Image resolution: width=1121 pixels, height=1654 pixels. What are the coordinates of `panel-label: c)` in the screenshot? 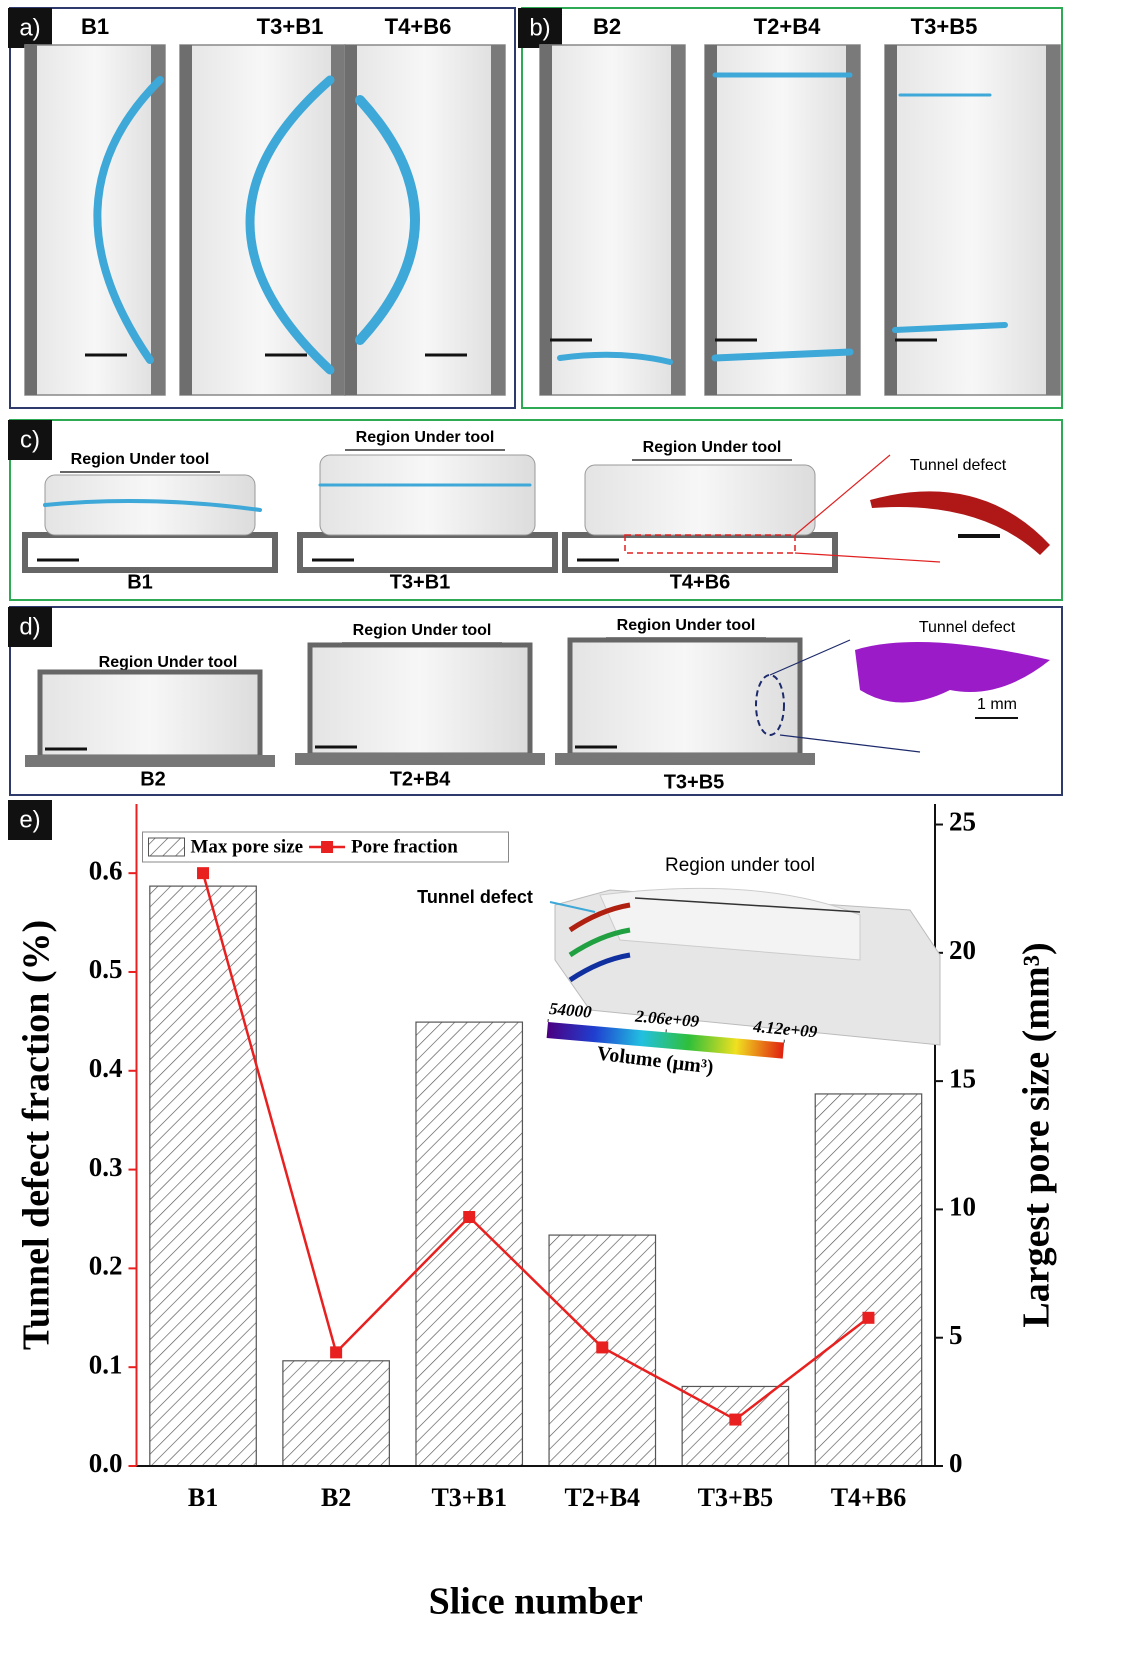 It's located at (30, 439).